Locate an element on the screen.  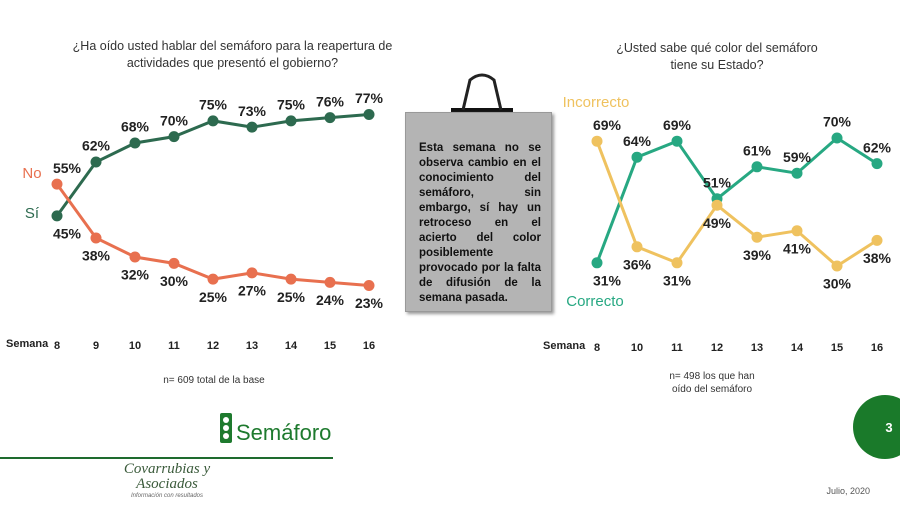
brand: Semáforo is located at coordinates (283, 432).